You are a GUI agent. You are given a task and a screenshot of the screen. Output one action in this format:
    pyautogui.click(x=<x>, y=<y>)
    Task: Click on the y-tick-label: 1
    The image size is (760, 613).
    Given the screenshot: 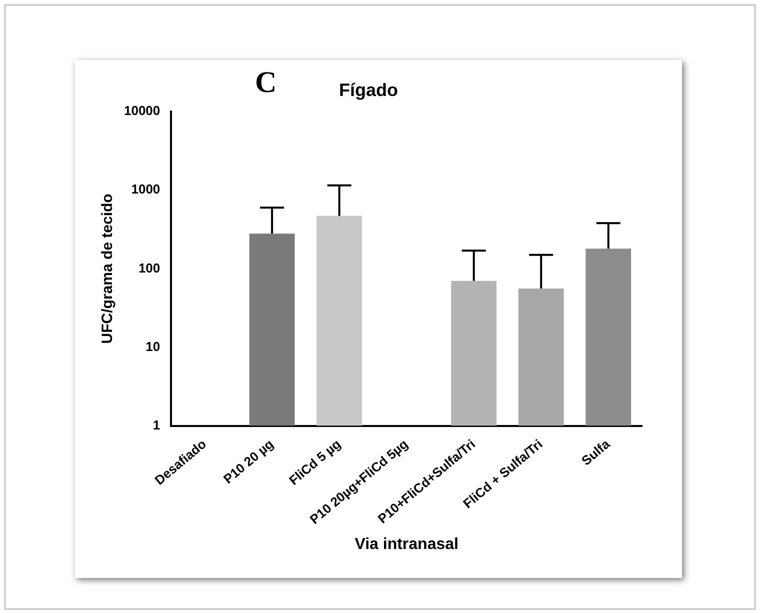 What is the action you would take?
    pyautogui.click(x=156, y=424)
    